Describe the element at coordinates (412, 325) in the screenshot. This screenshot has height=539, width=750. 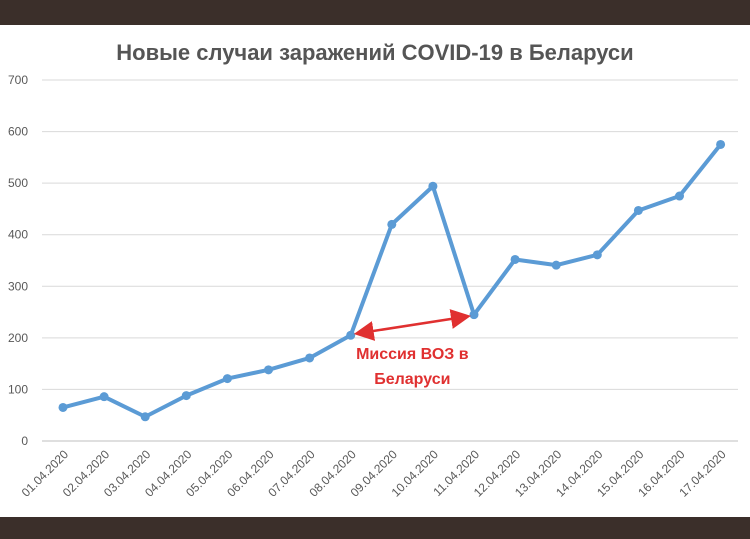
I see `annotation-arrow` at that location.